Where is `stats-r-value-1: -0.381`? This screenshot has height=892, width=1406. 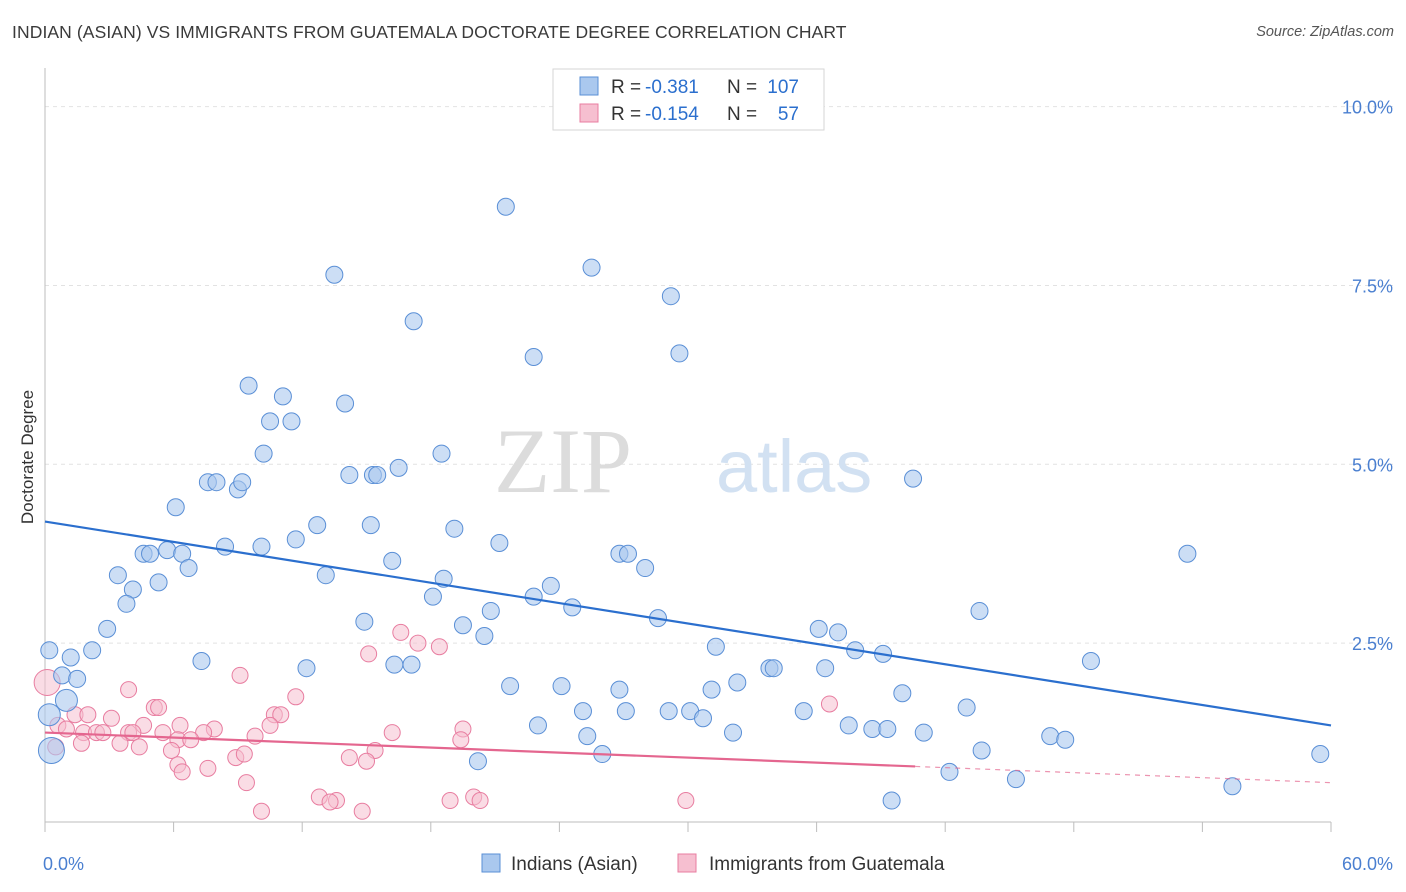
stats-r-value-1: -0.381 is located at coordinates (672, 87).